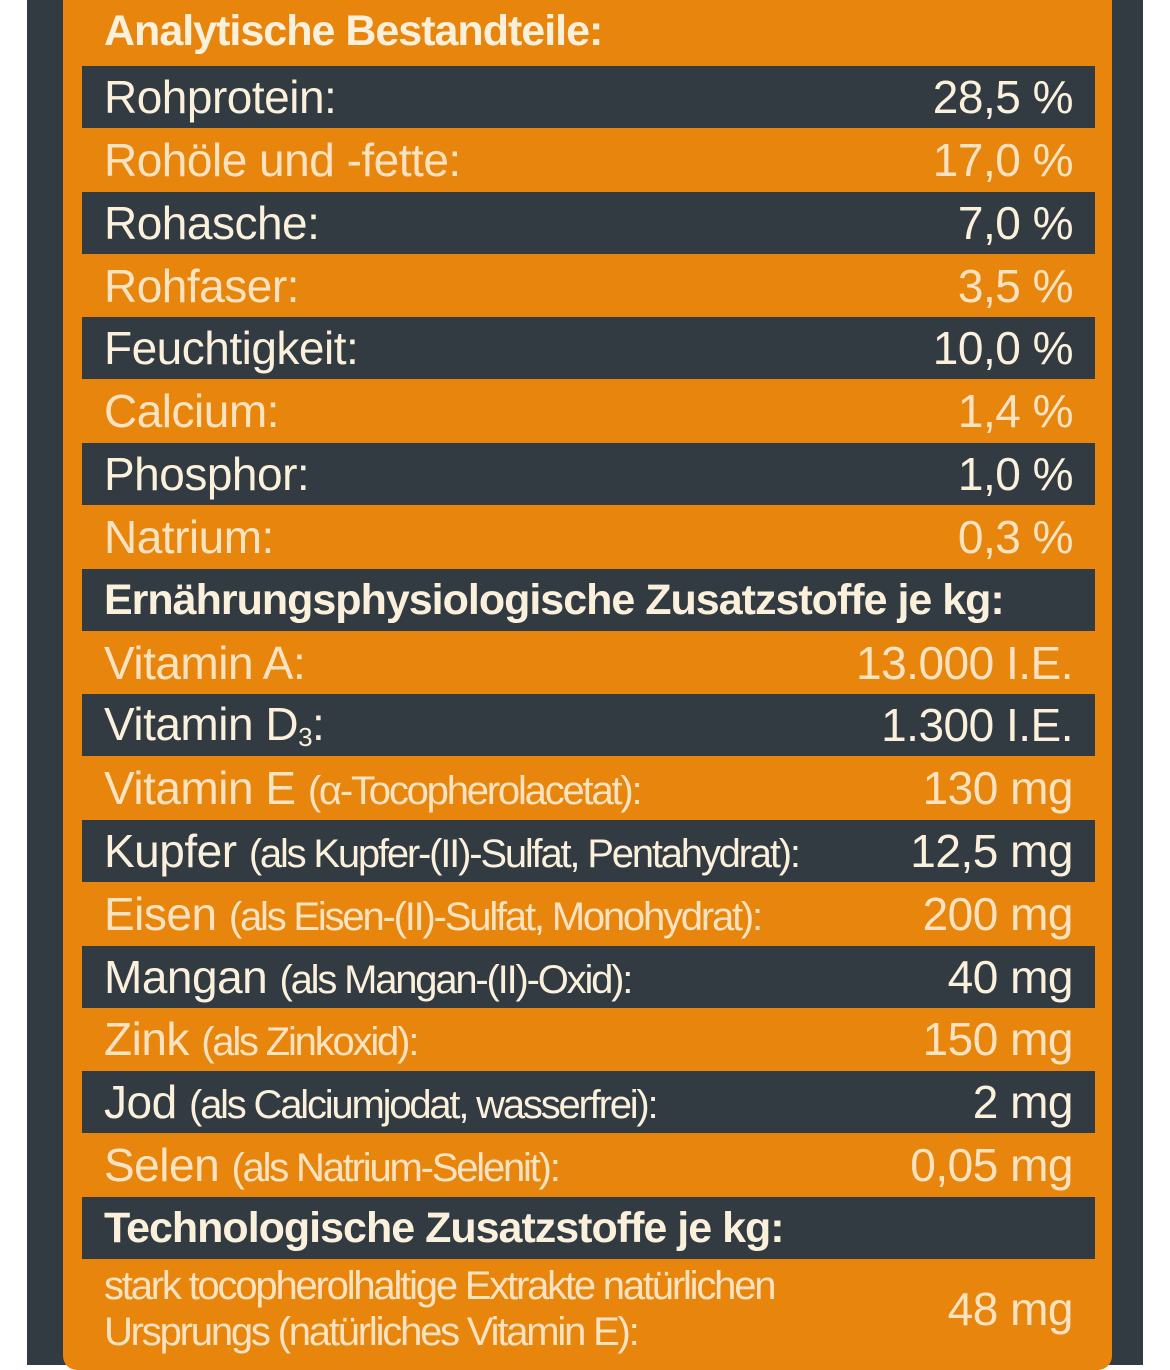 The height and width of the screenshot is (1370, 1170). Describe the element at coordinates (140, 1102) in the screenshot. I see `row-label: Jod` at that location.